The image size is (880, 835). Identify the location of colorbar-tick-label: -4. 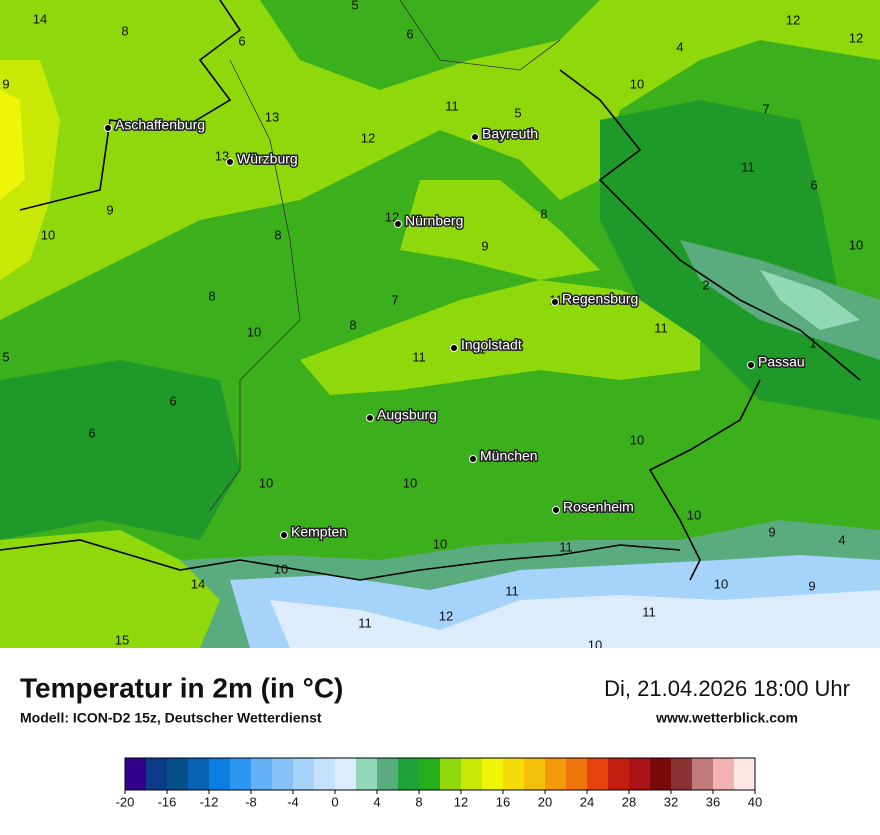
(293, 801).